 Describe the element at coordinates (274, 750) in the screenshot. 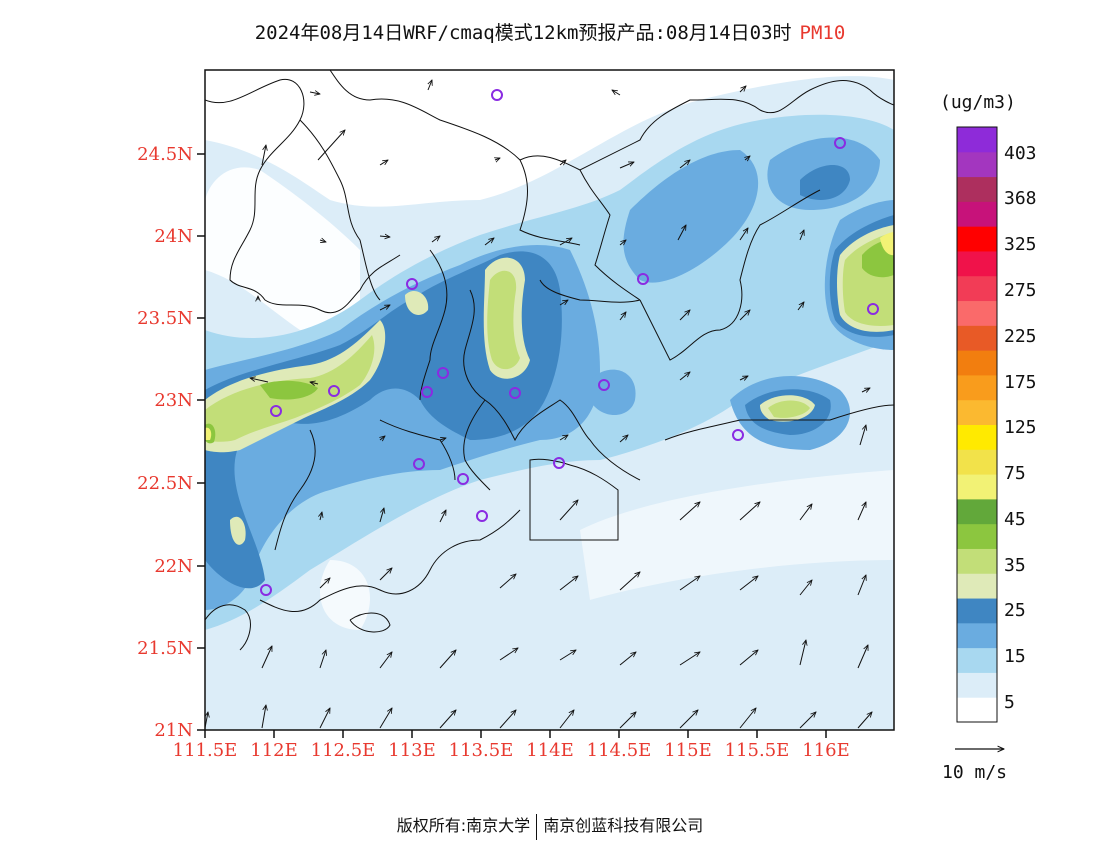

I see `lon-label: 112E` at that location.